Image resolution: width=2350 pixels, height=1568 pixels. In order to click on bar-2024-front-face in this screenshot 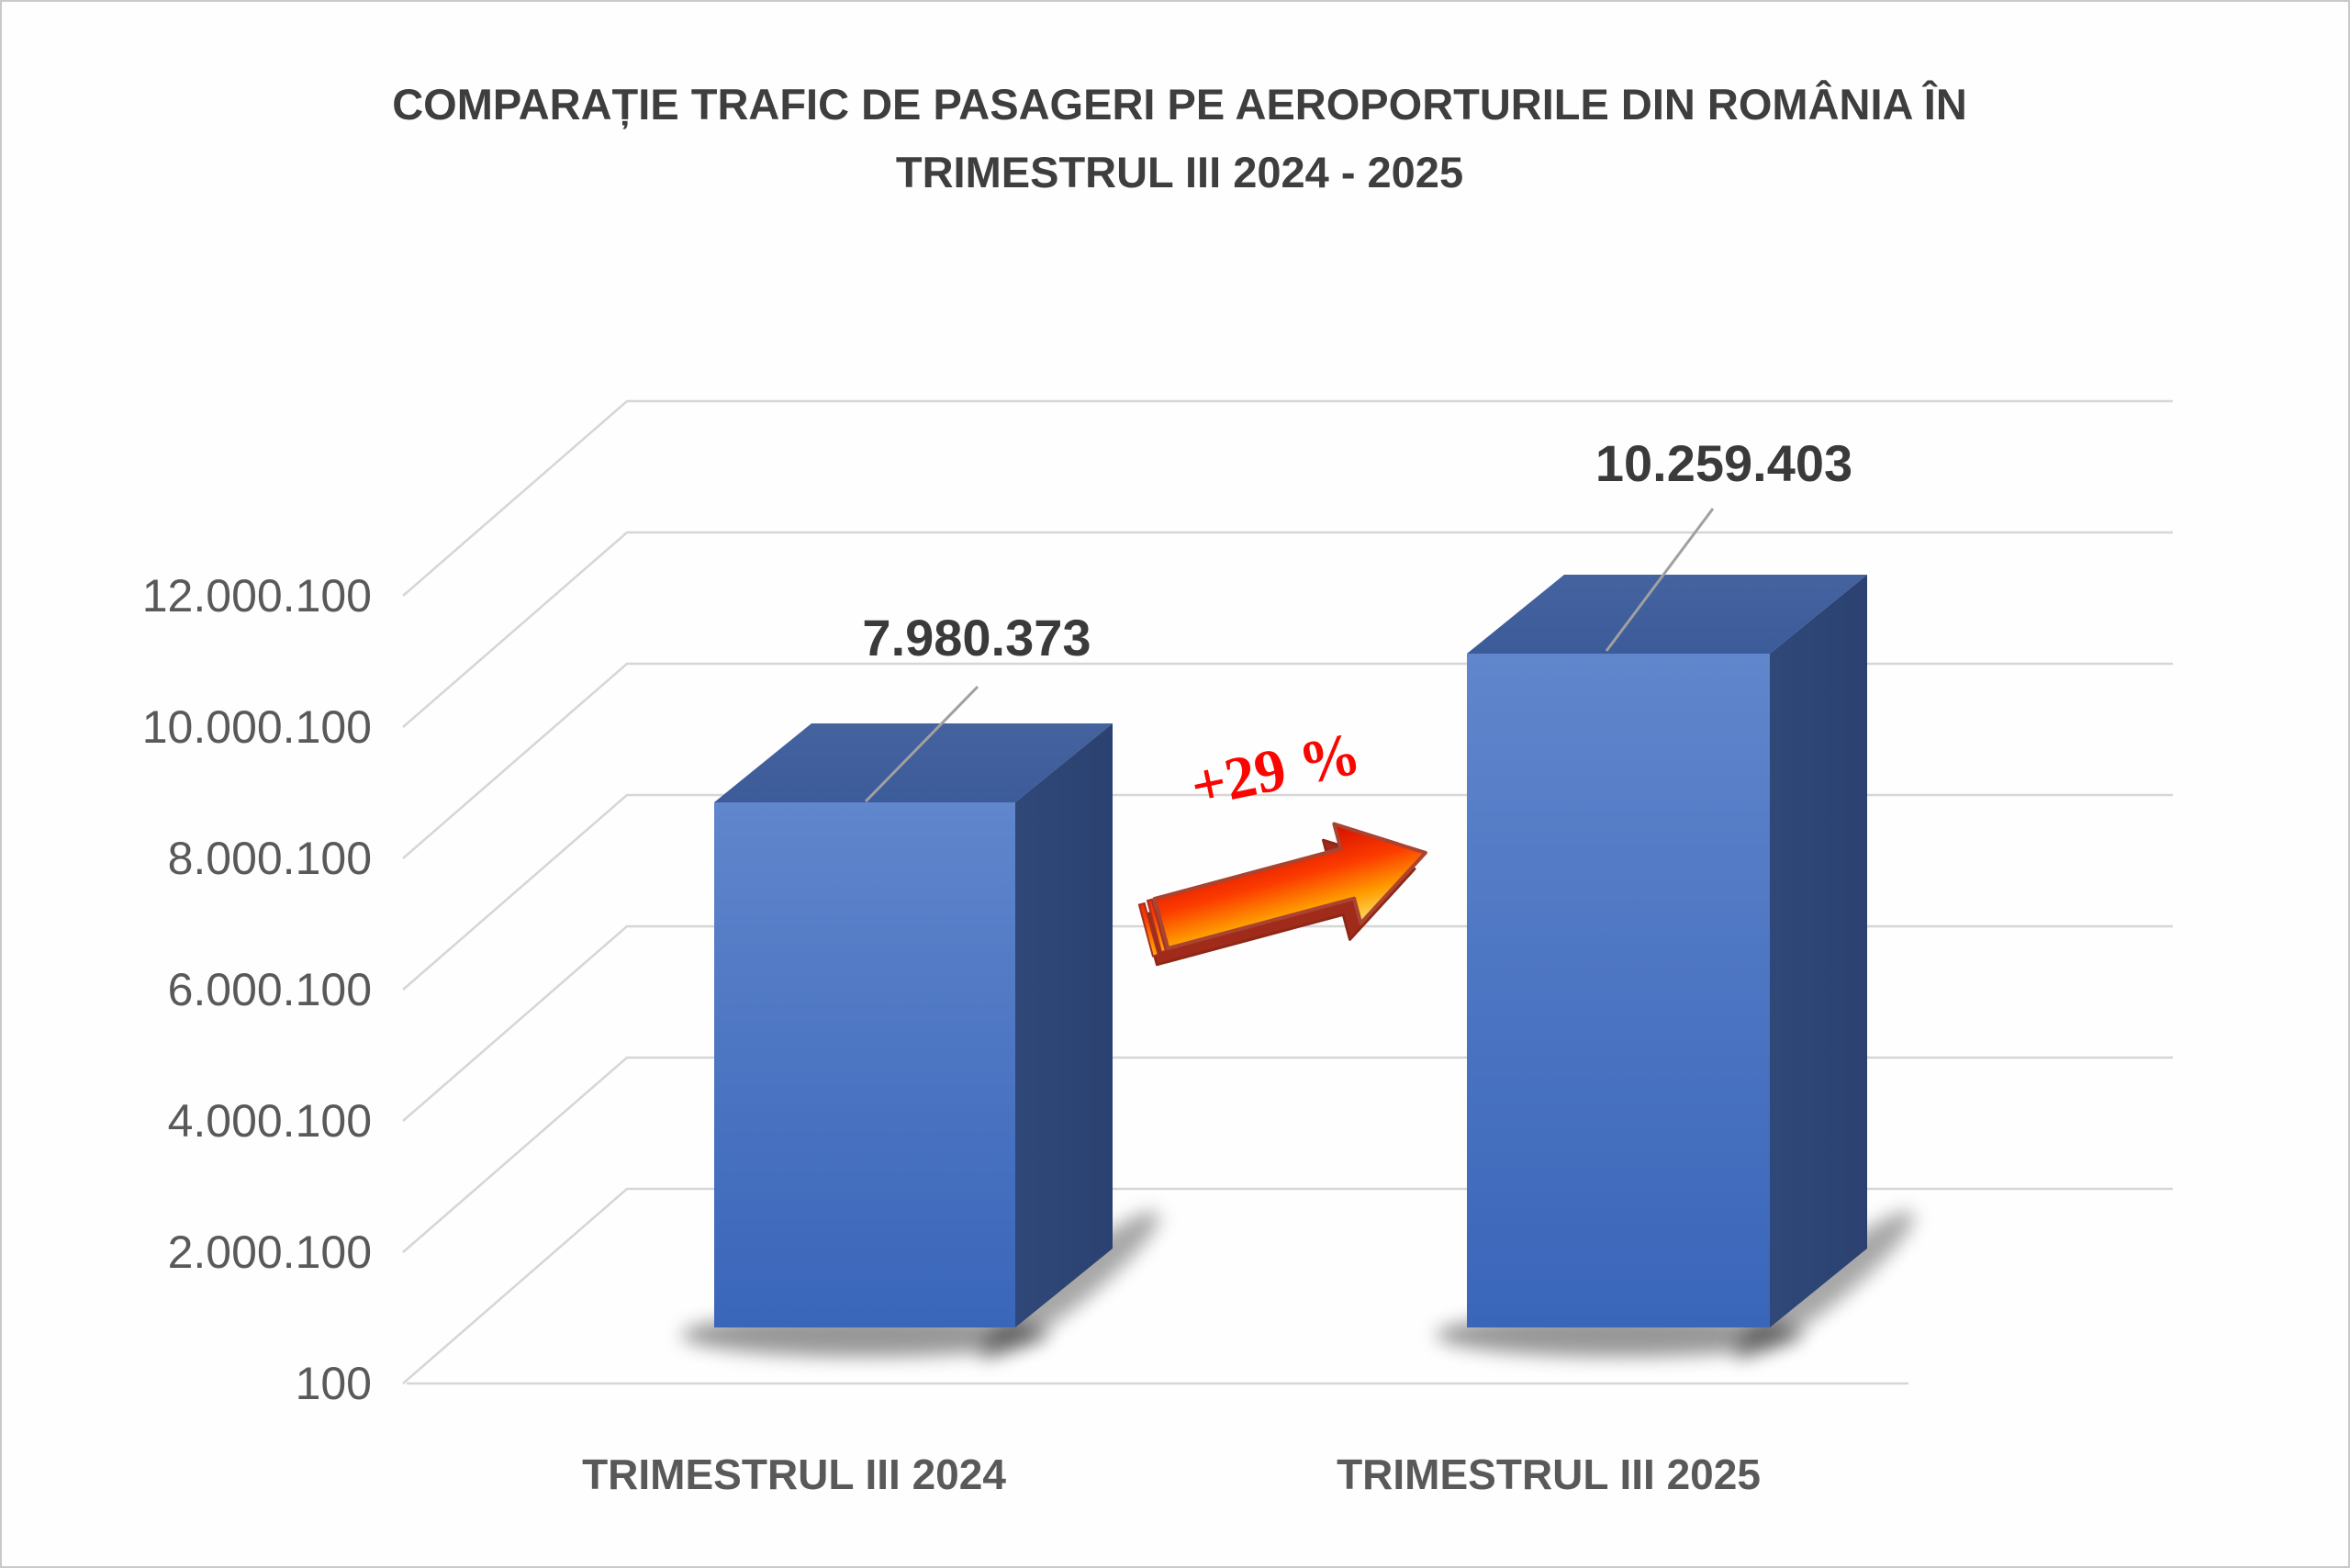, I will do `click(864, 1064)`.